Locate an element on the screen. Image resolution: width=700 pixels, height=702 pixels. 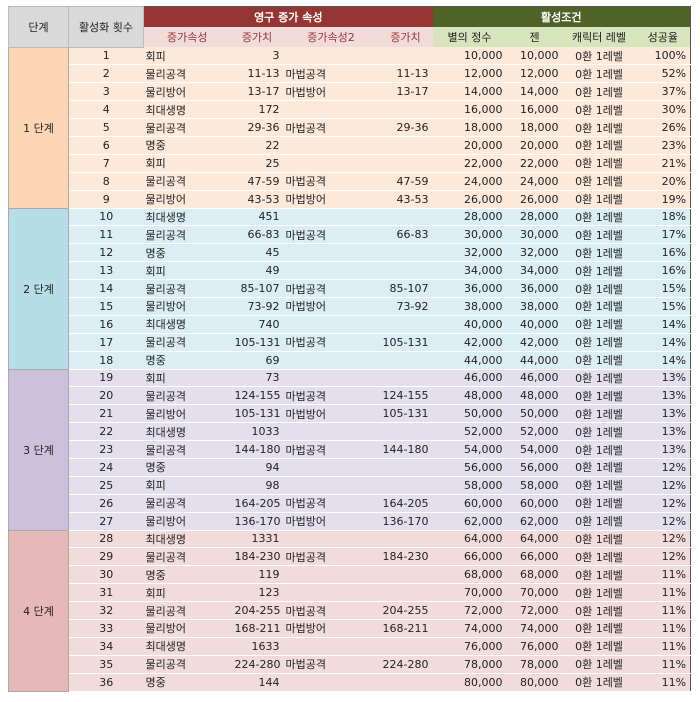
table-cell: 명중 is located at coordinates (187, 253).